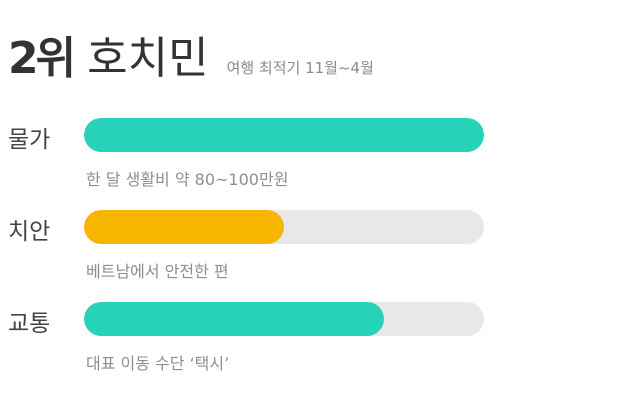 This screenshot has height=400, width=630. What do you see at coordinates (157, 271) in the screenshot?
I see `metric-description: 베트남에서 안전한 편` at bounding box center [157, 271].